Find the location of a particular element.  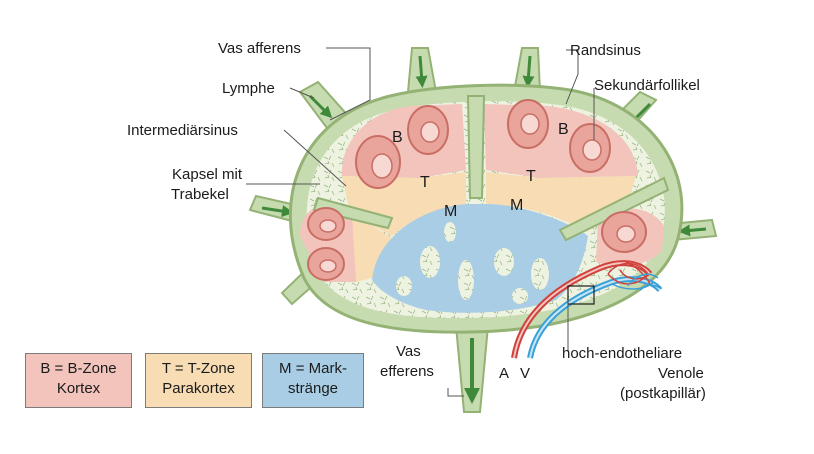

label-lymphe: Lymphe is located at coordinates (248, 88).